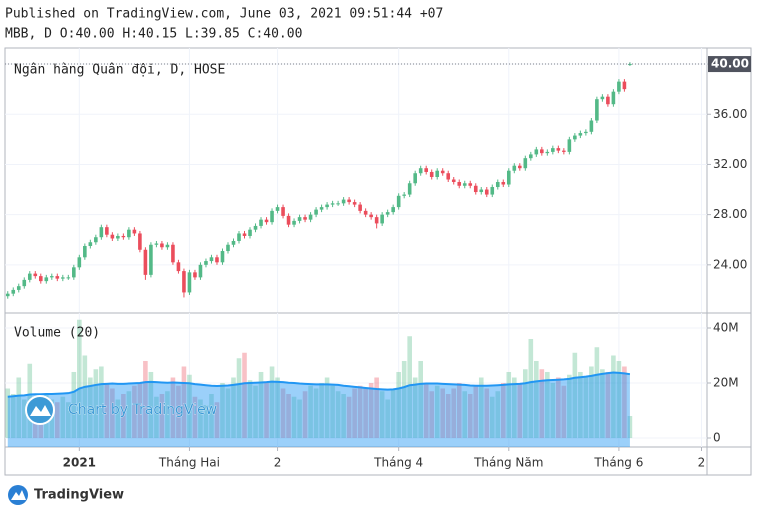 Image resolution: width=757 pixels, height=508 pixels. What do you see at coordinates (79, 495) in the screenshot?
I see `footer-text: TradingView` at bounding box center [79, 495].